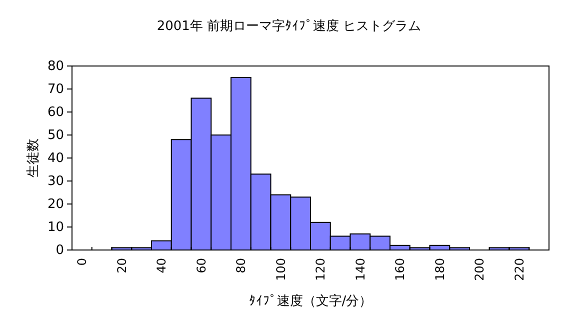 Image resolution: width=578 pixels, height=331 pixels. Describe the element at coordinates (55, 228) in the screenshot. I see `y-tick-label: 10` at that location.